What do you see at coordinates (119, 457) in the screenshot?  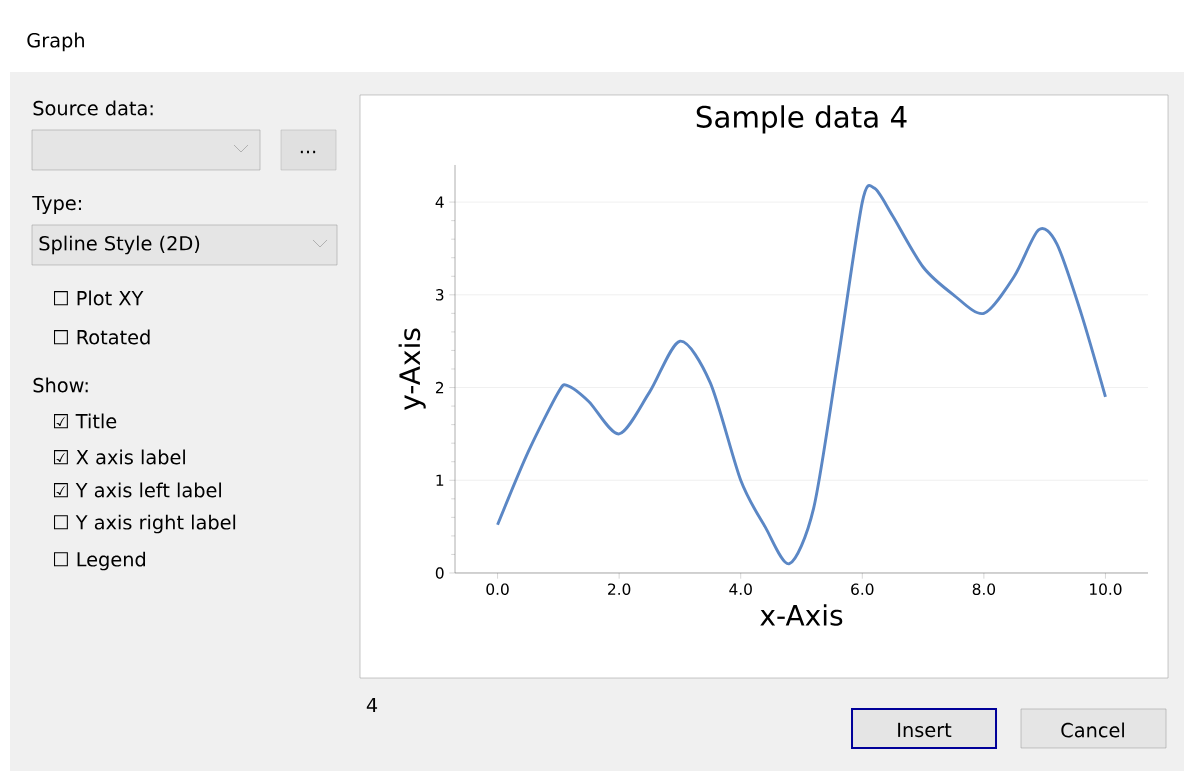 I see `text: ☑ X axis label` at bounding box center [119, 457].